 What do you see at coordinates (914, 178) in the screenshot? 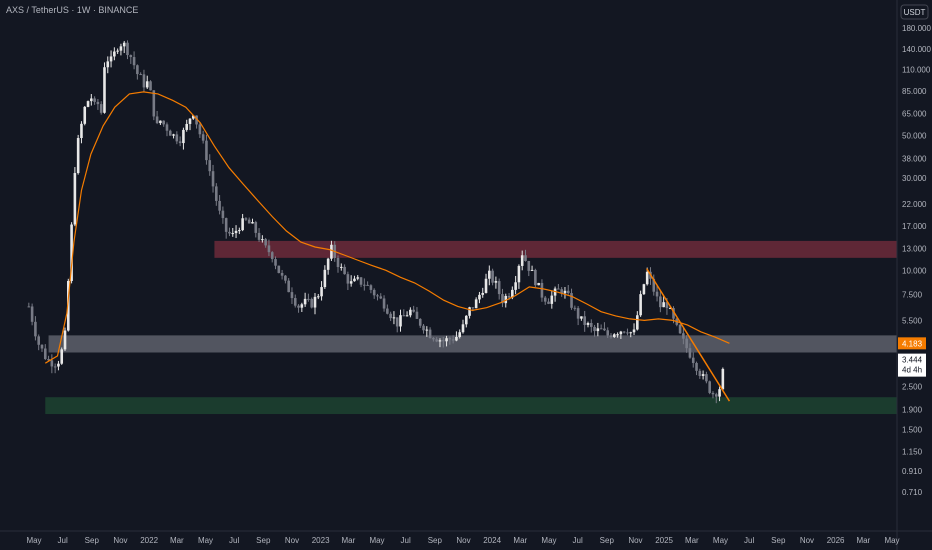
I see `price-tick-label: 30.000` at bounding box center [914, 178].